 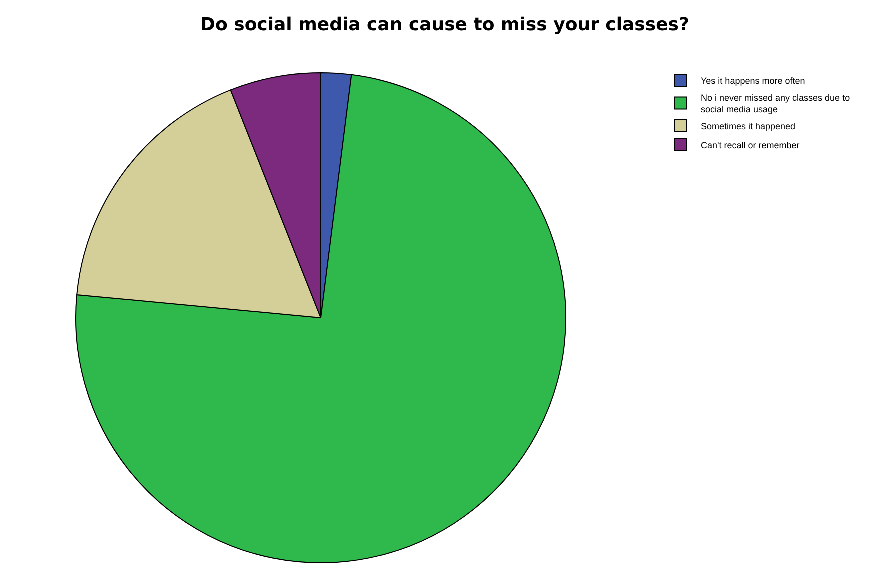 I want to click on legend-label: No i never missed any classes due to social media usage, so click(x=775, y=103).